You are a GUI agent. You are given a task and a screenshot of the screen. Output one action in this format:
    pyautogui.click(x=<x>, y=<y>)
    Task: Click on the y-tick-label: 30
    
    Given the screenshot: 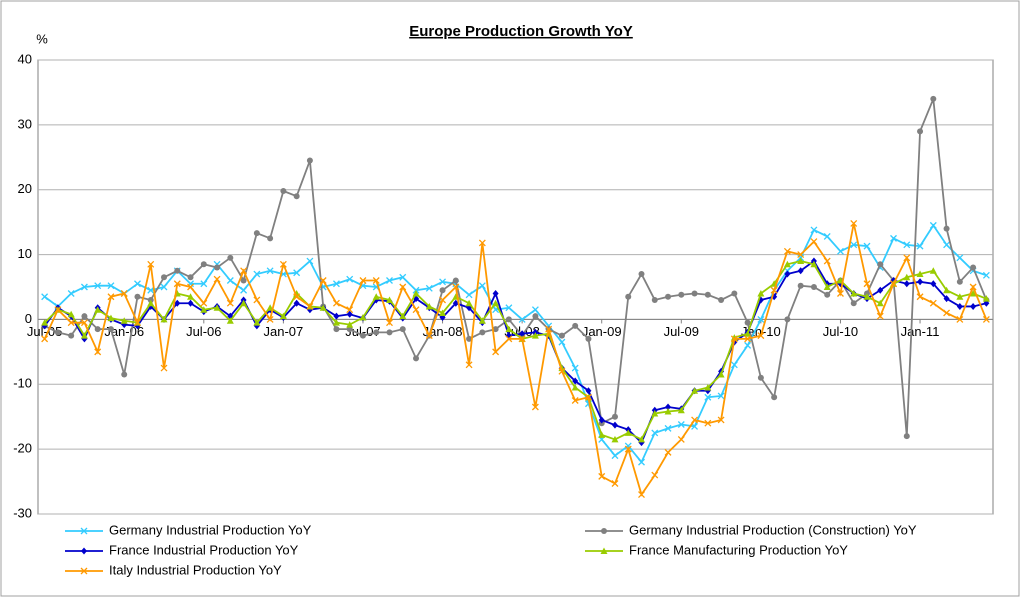 What is the action you would take?
    pyautogui.click(x=25, y=123)
    